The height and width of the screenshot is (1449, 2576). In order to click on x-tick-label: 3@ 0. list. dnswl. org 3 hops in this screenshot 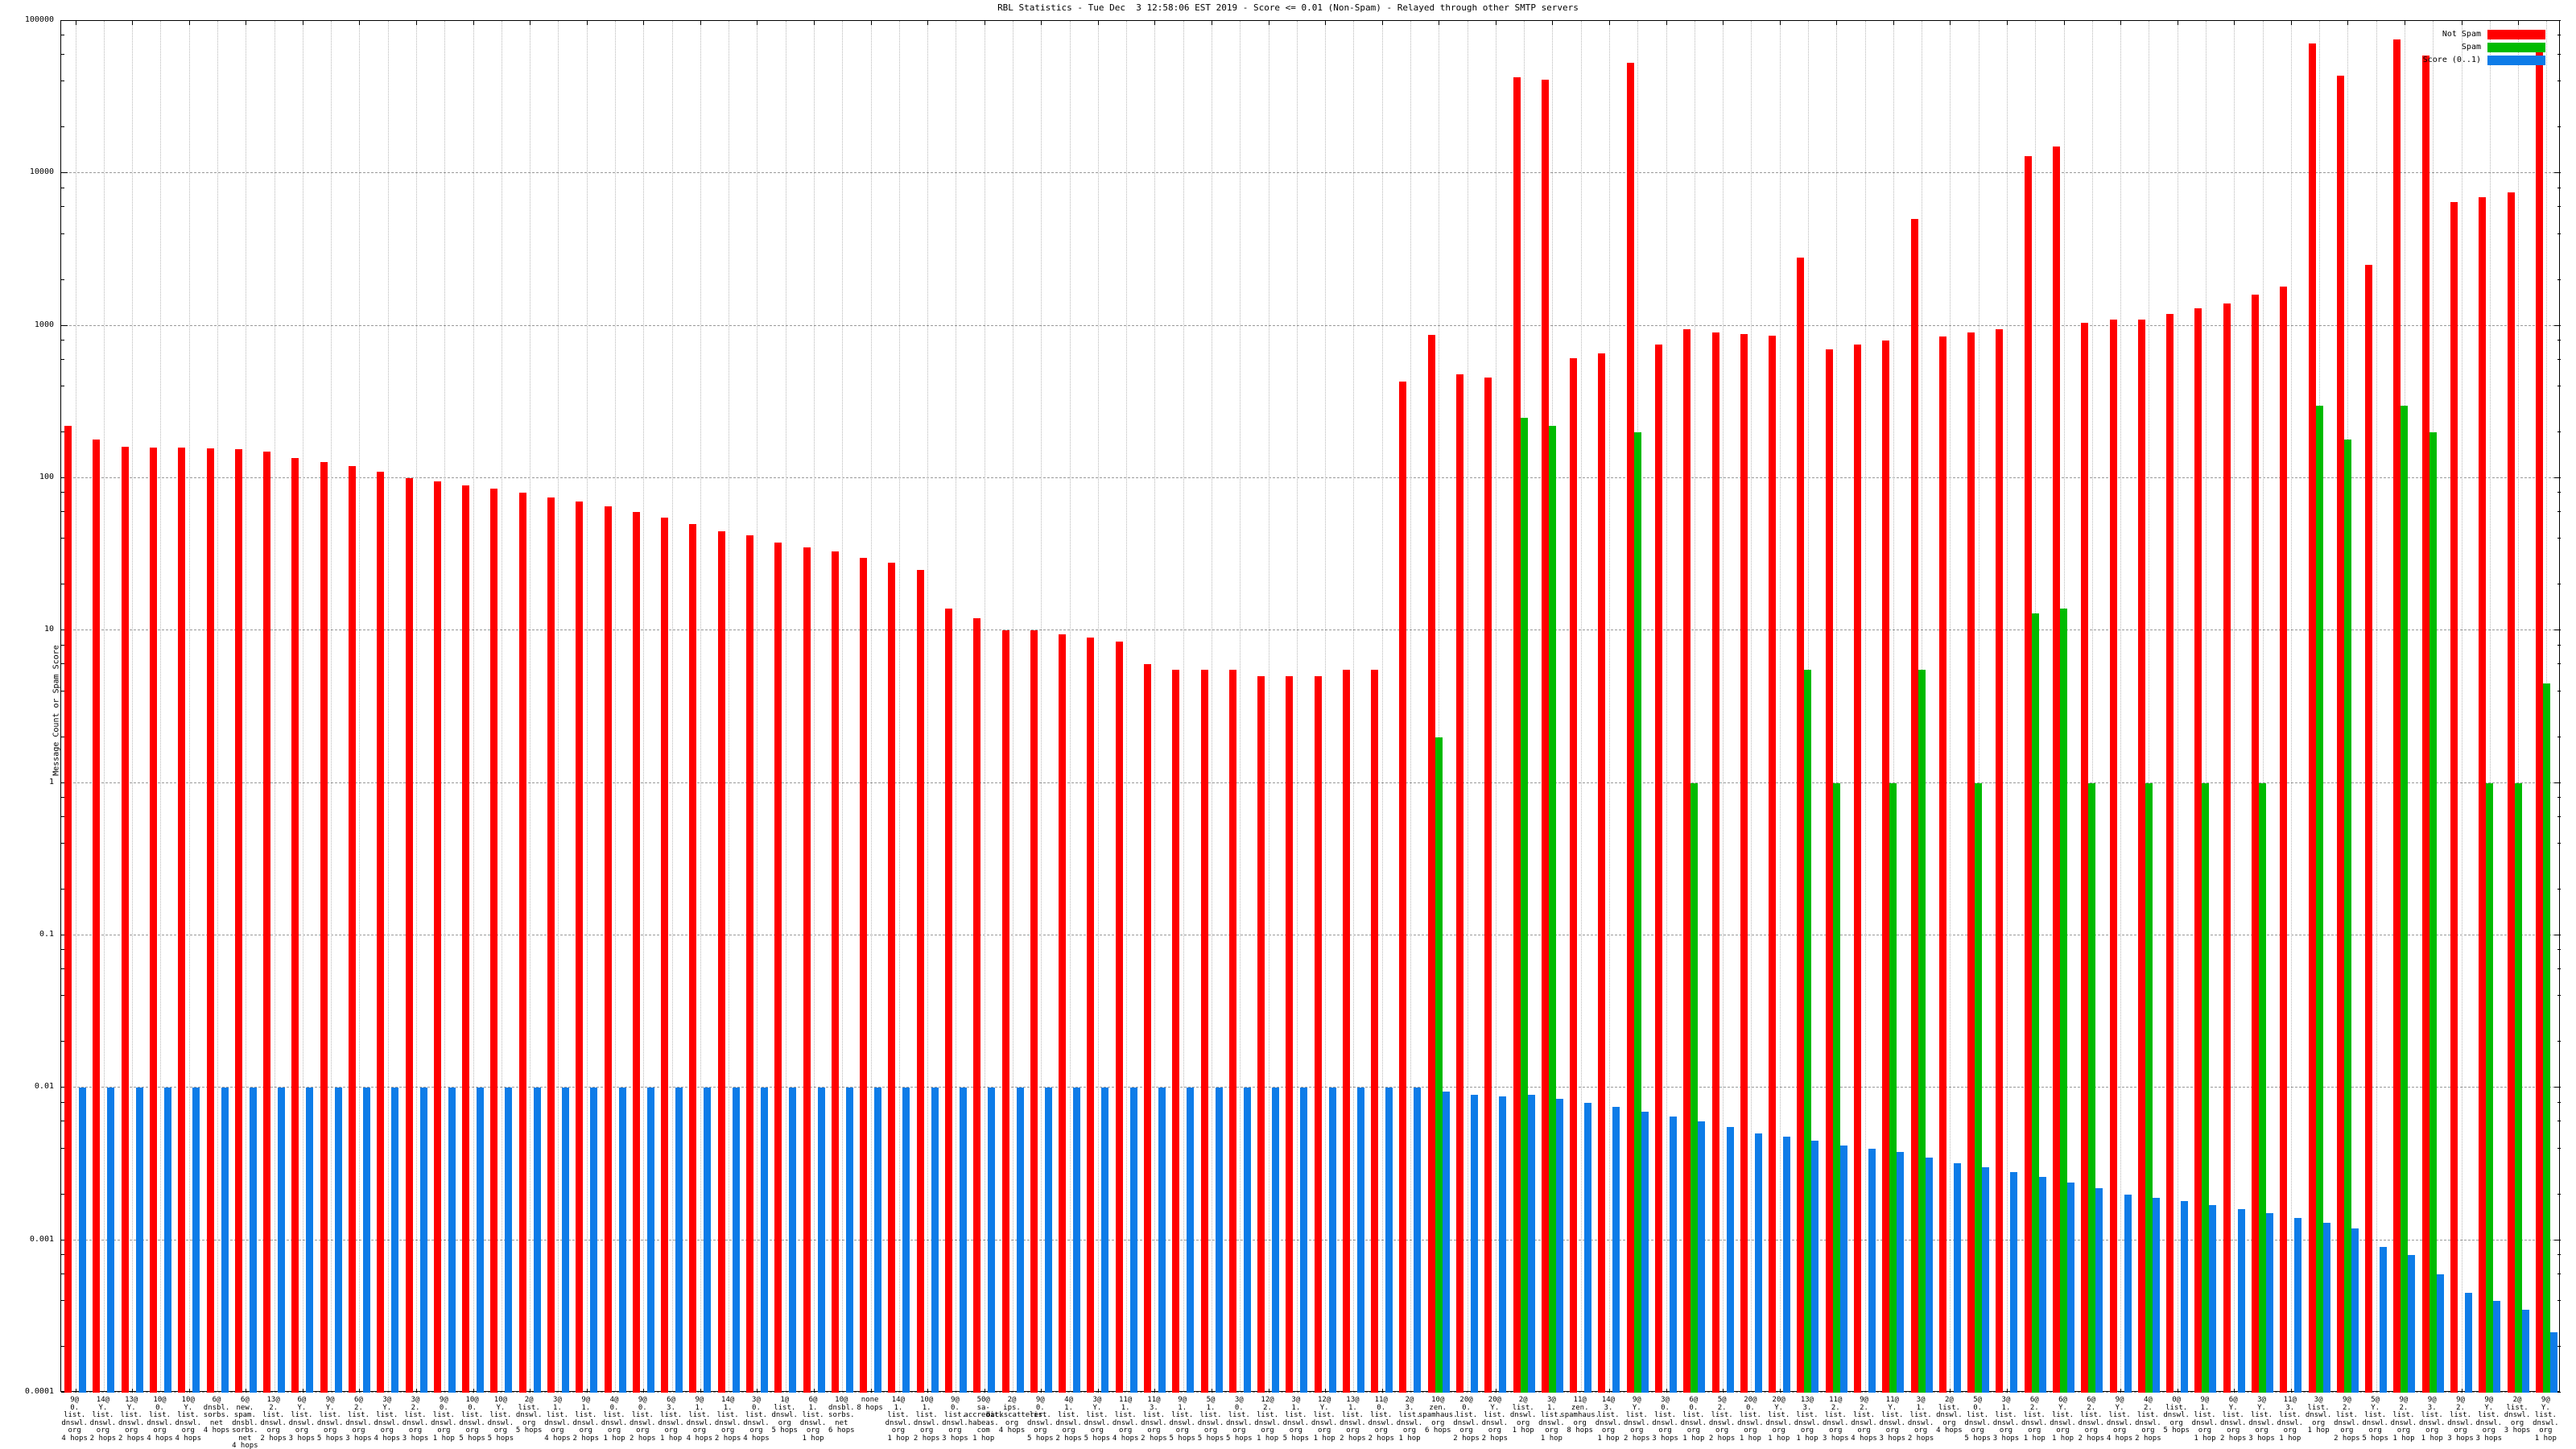, I will do `click(1665, 1419)`.